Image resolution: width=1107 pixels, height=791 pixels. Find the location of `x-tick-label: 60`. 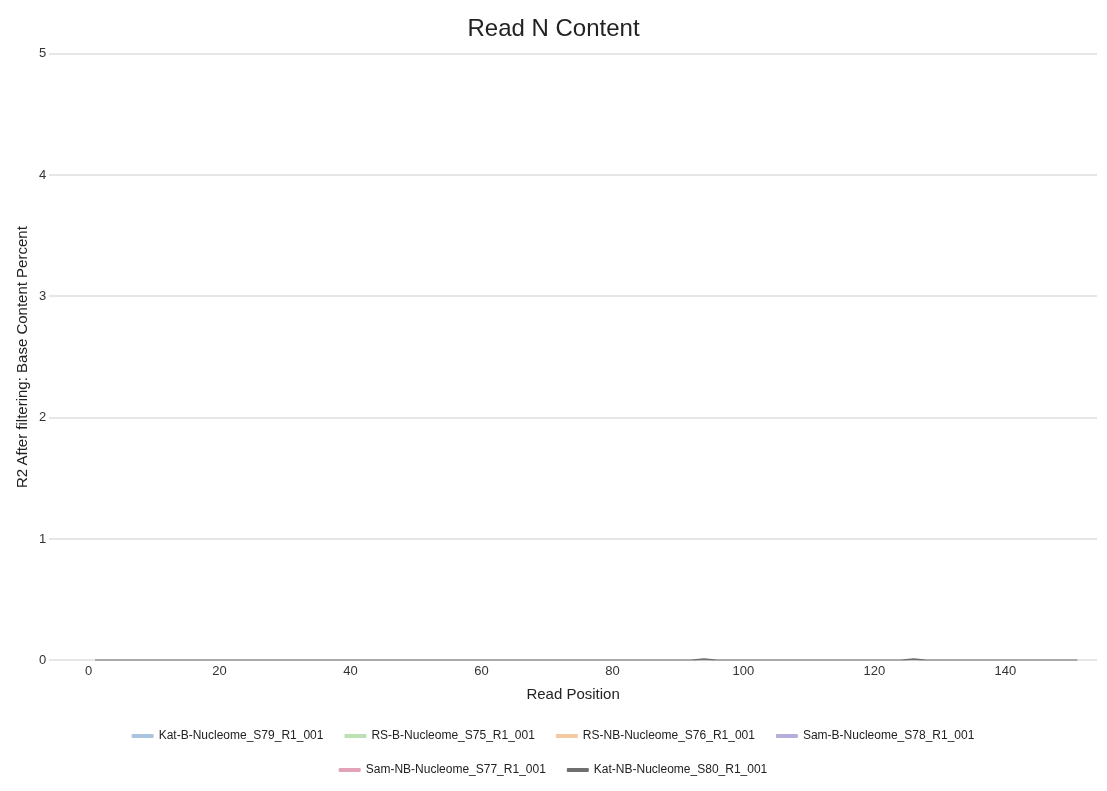

x-tick-label: 60 is located at coordinates (481, 670).